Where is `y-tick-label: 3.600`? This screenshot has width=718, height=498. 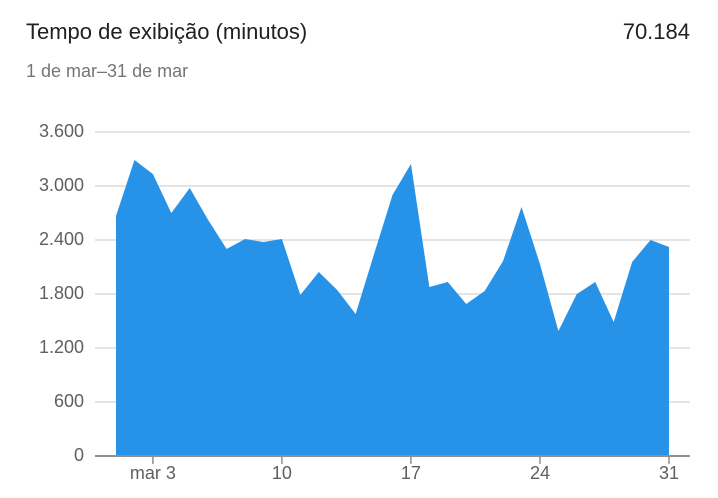 y-tick-label: 3.600 is located at coordinates (61, 131).